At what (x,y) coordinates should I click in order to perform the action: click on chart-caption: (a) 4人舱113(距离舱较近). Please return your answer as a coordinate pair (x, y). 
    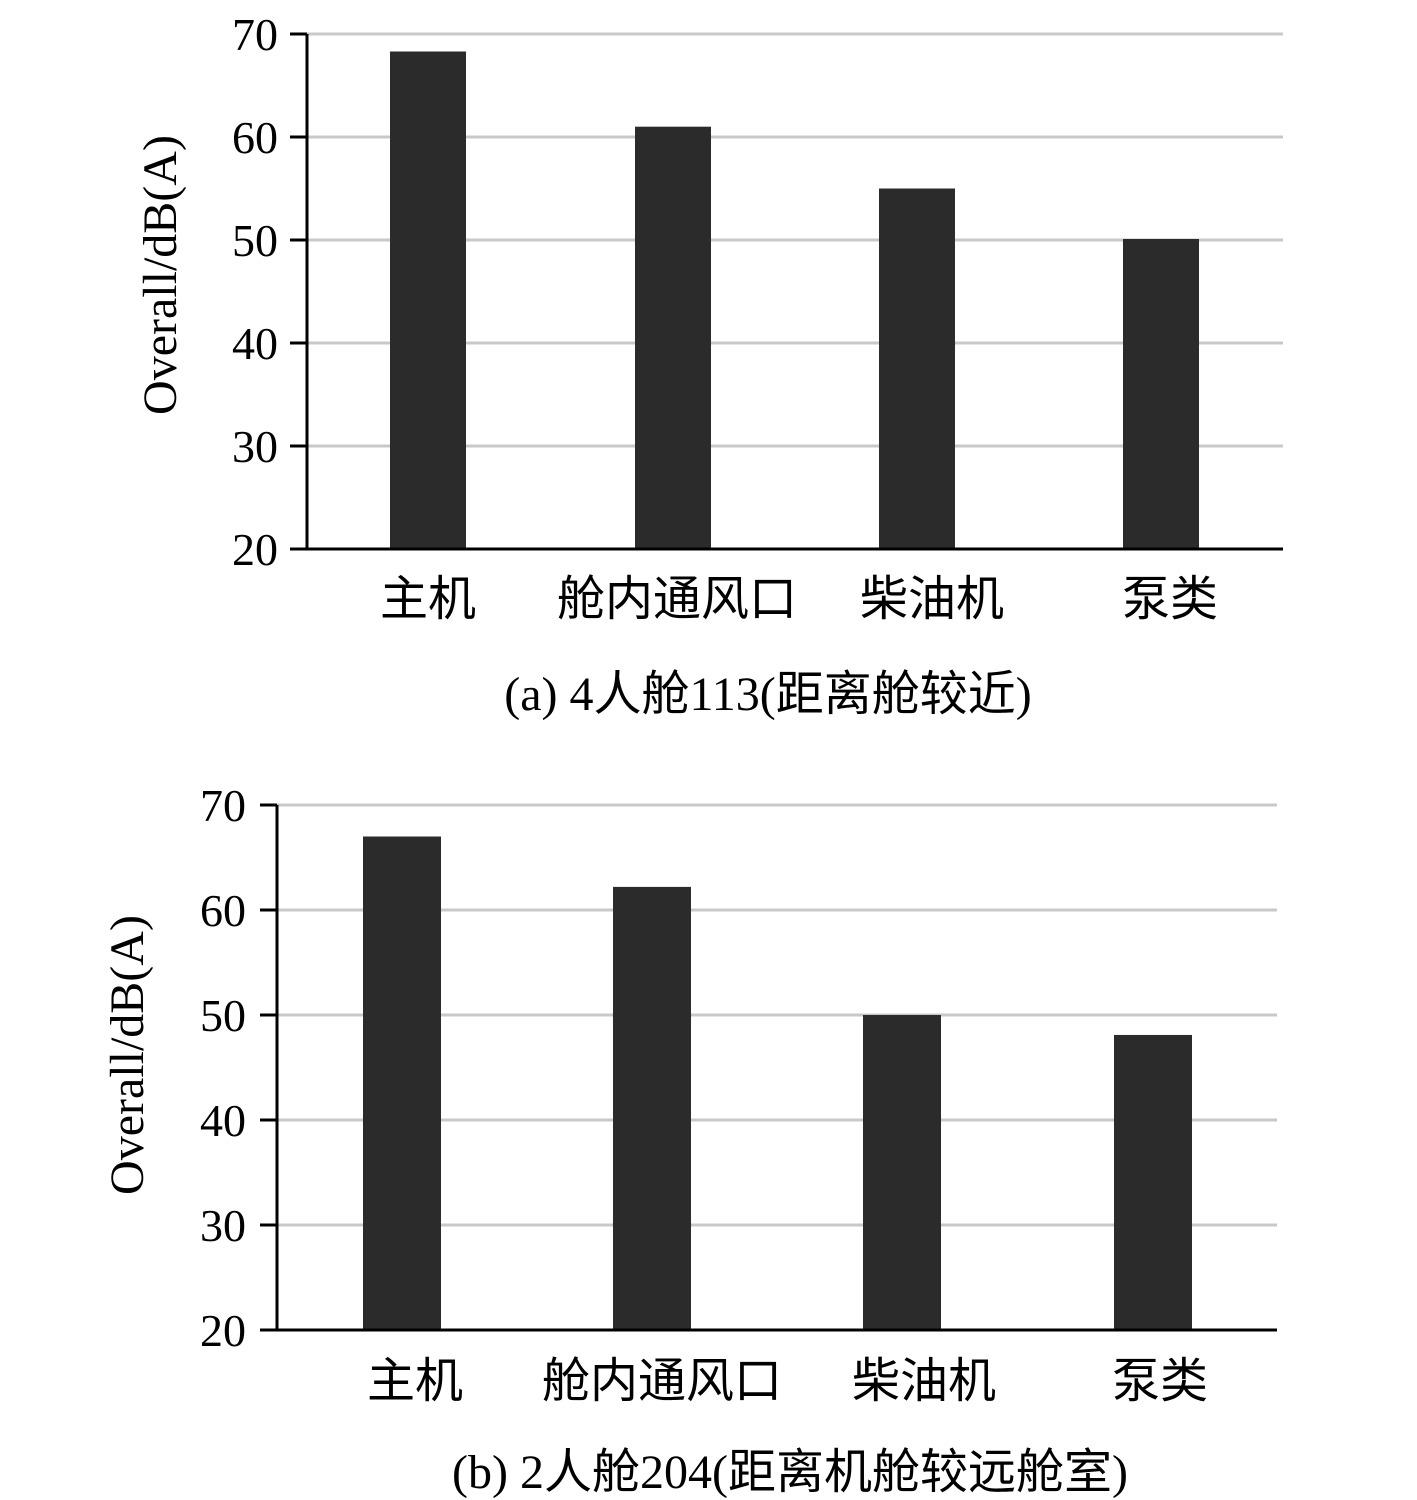
    Looking at the image, I should click on (767, 694).